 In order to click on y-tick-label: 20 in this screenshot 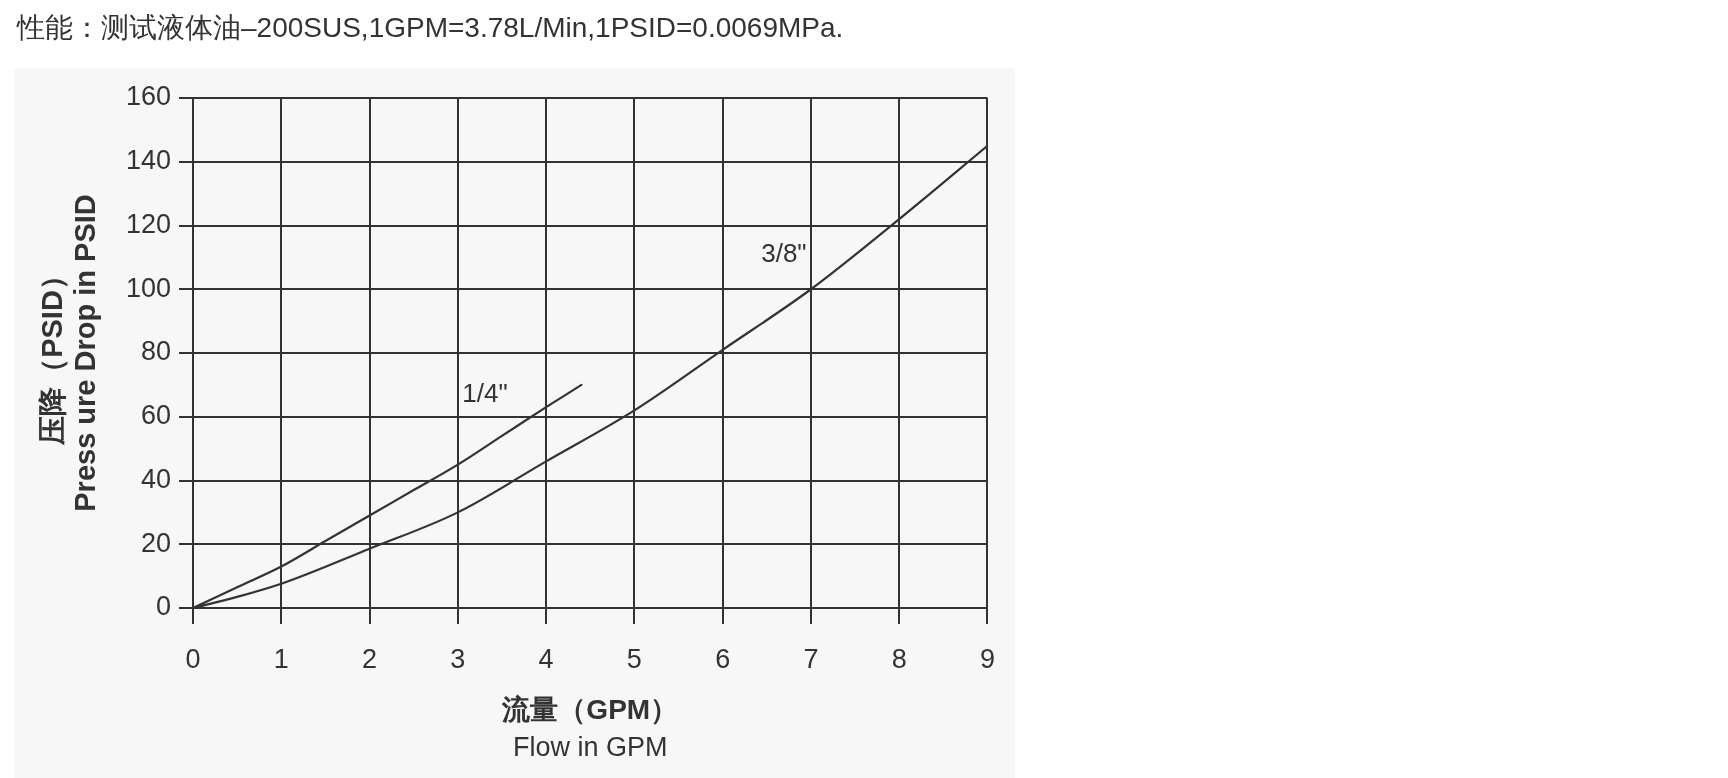, I will do `click(155, 542)`.